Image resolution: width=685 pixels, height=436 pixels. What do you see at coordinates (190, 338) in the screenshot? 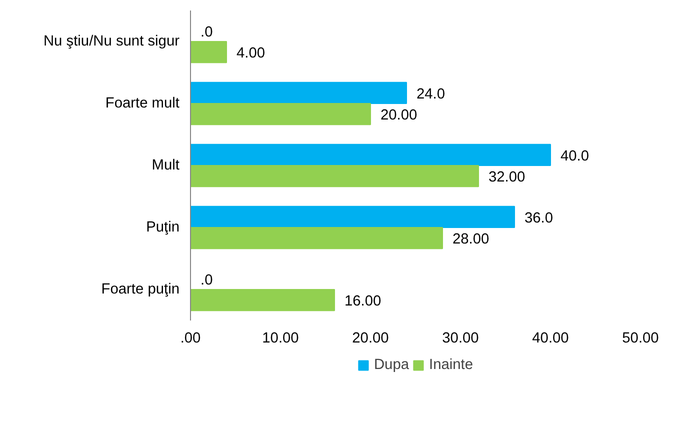
I see `x-tick-label: .00` at bounding box center [190, 338].